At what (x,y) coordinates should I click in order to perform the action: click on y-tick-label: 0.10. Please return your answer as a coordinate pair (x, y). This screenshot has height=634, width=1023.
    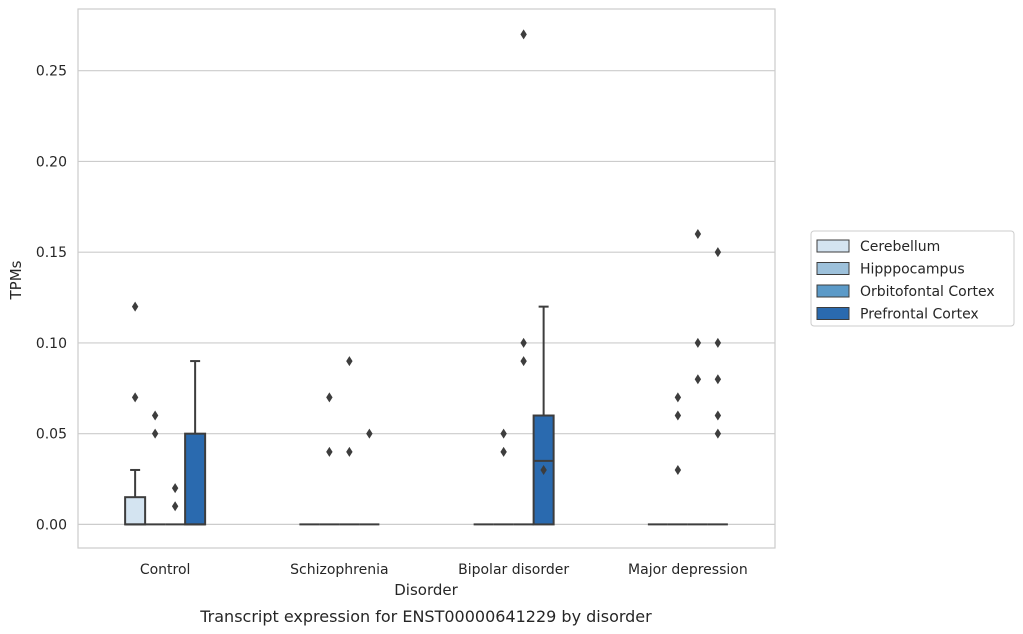
    Looking at the image, I should click on (51, 344).